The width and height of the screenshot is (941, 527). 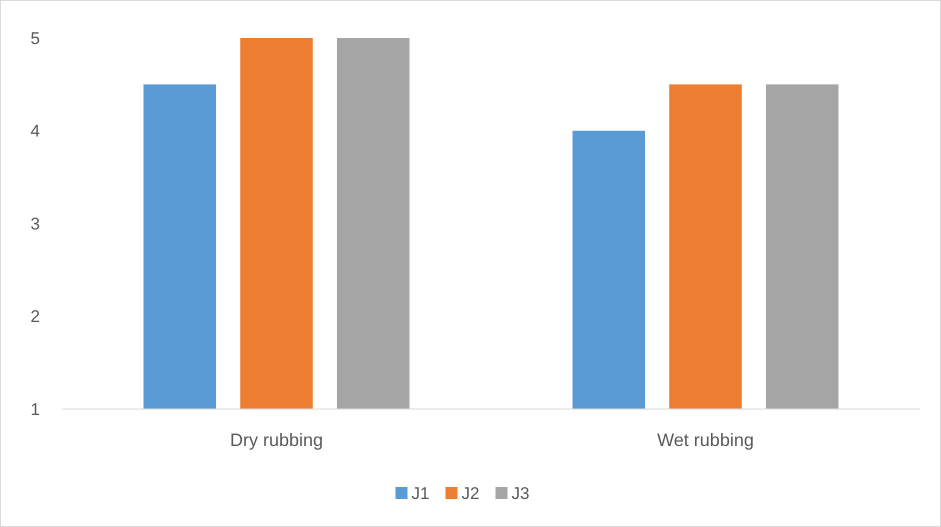 What do you see at coordinates (35, 316) in the screenshot?
I see `y-tick-label: 2` at bounding box center [35, 316].